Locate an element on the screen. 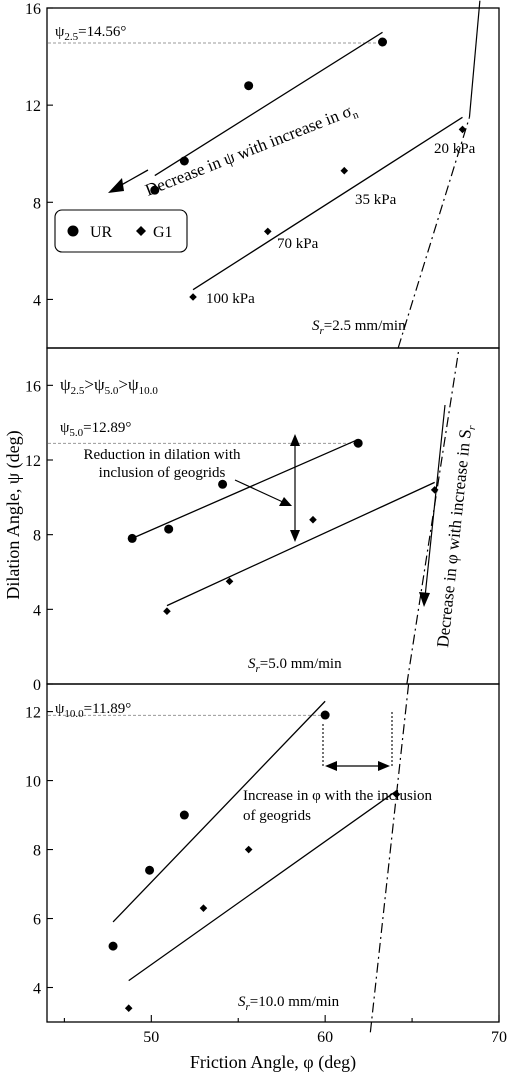 This screenshot has height=1080, width=510. psi-ref-label-10-0: ψ10.0=11.89° is located at coordinates (93, 710).